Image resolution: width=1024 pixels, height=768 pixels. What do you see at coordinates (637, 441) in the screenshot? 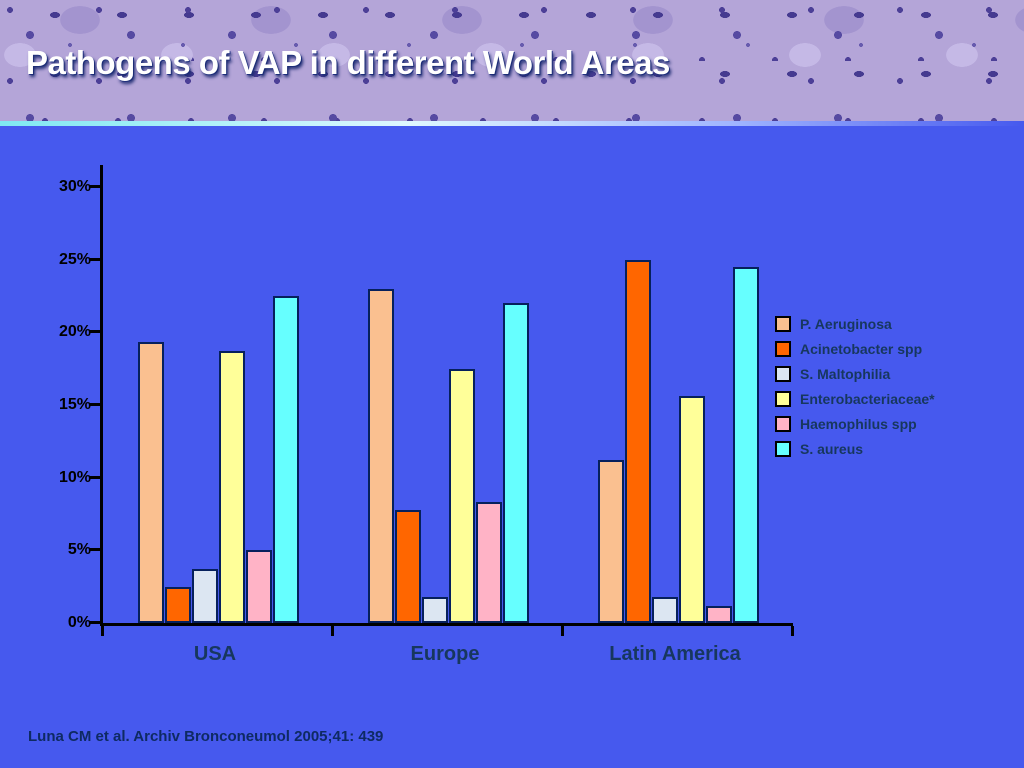
I see `bar-acinetobacter-spp-latin-america` at bounding box center [637, 441].